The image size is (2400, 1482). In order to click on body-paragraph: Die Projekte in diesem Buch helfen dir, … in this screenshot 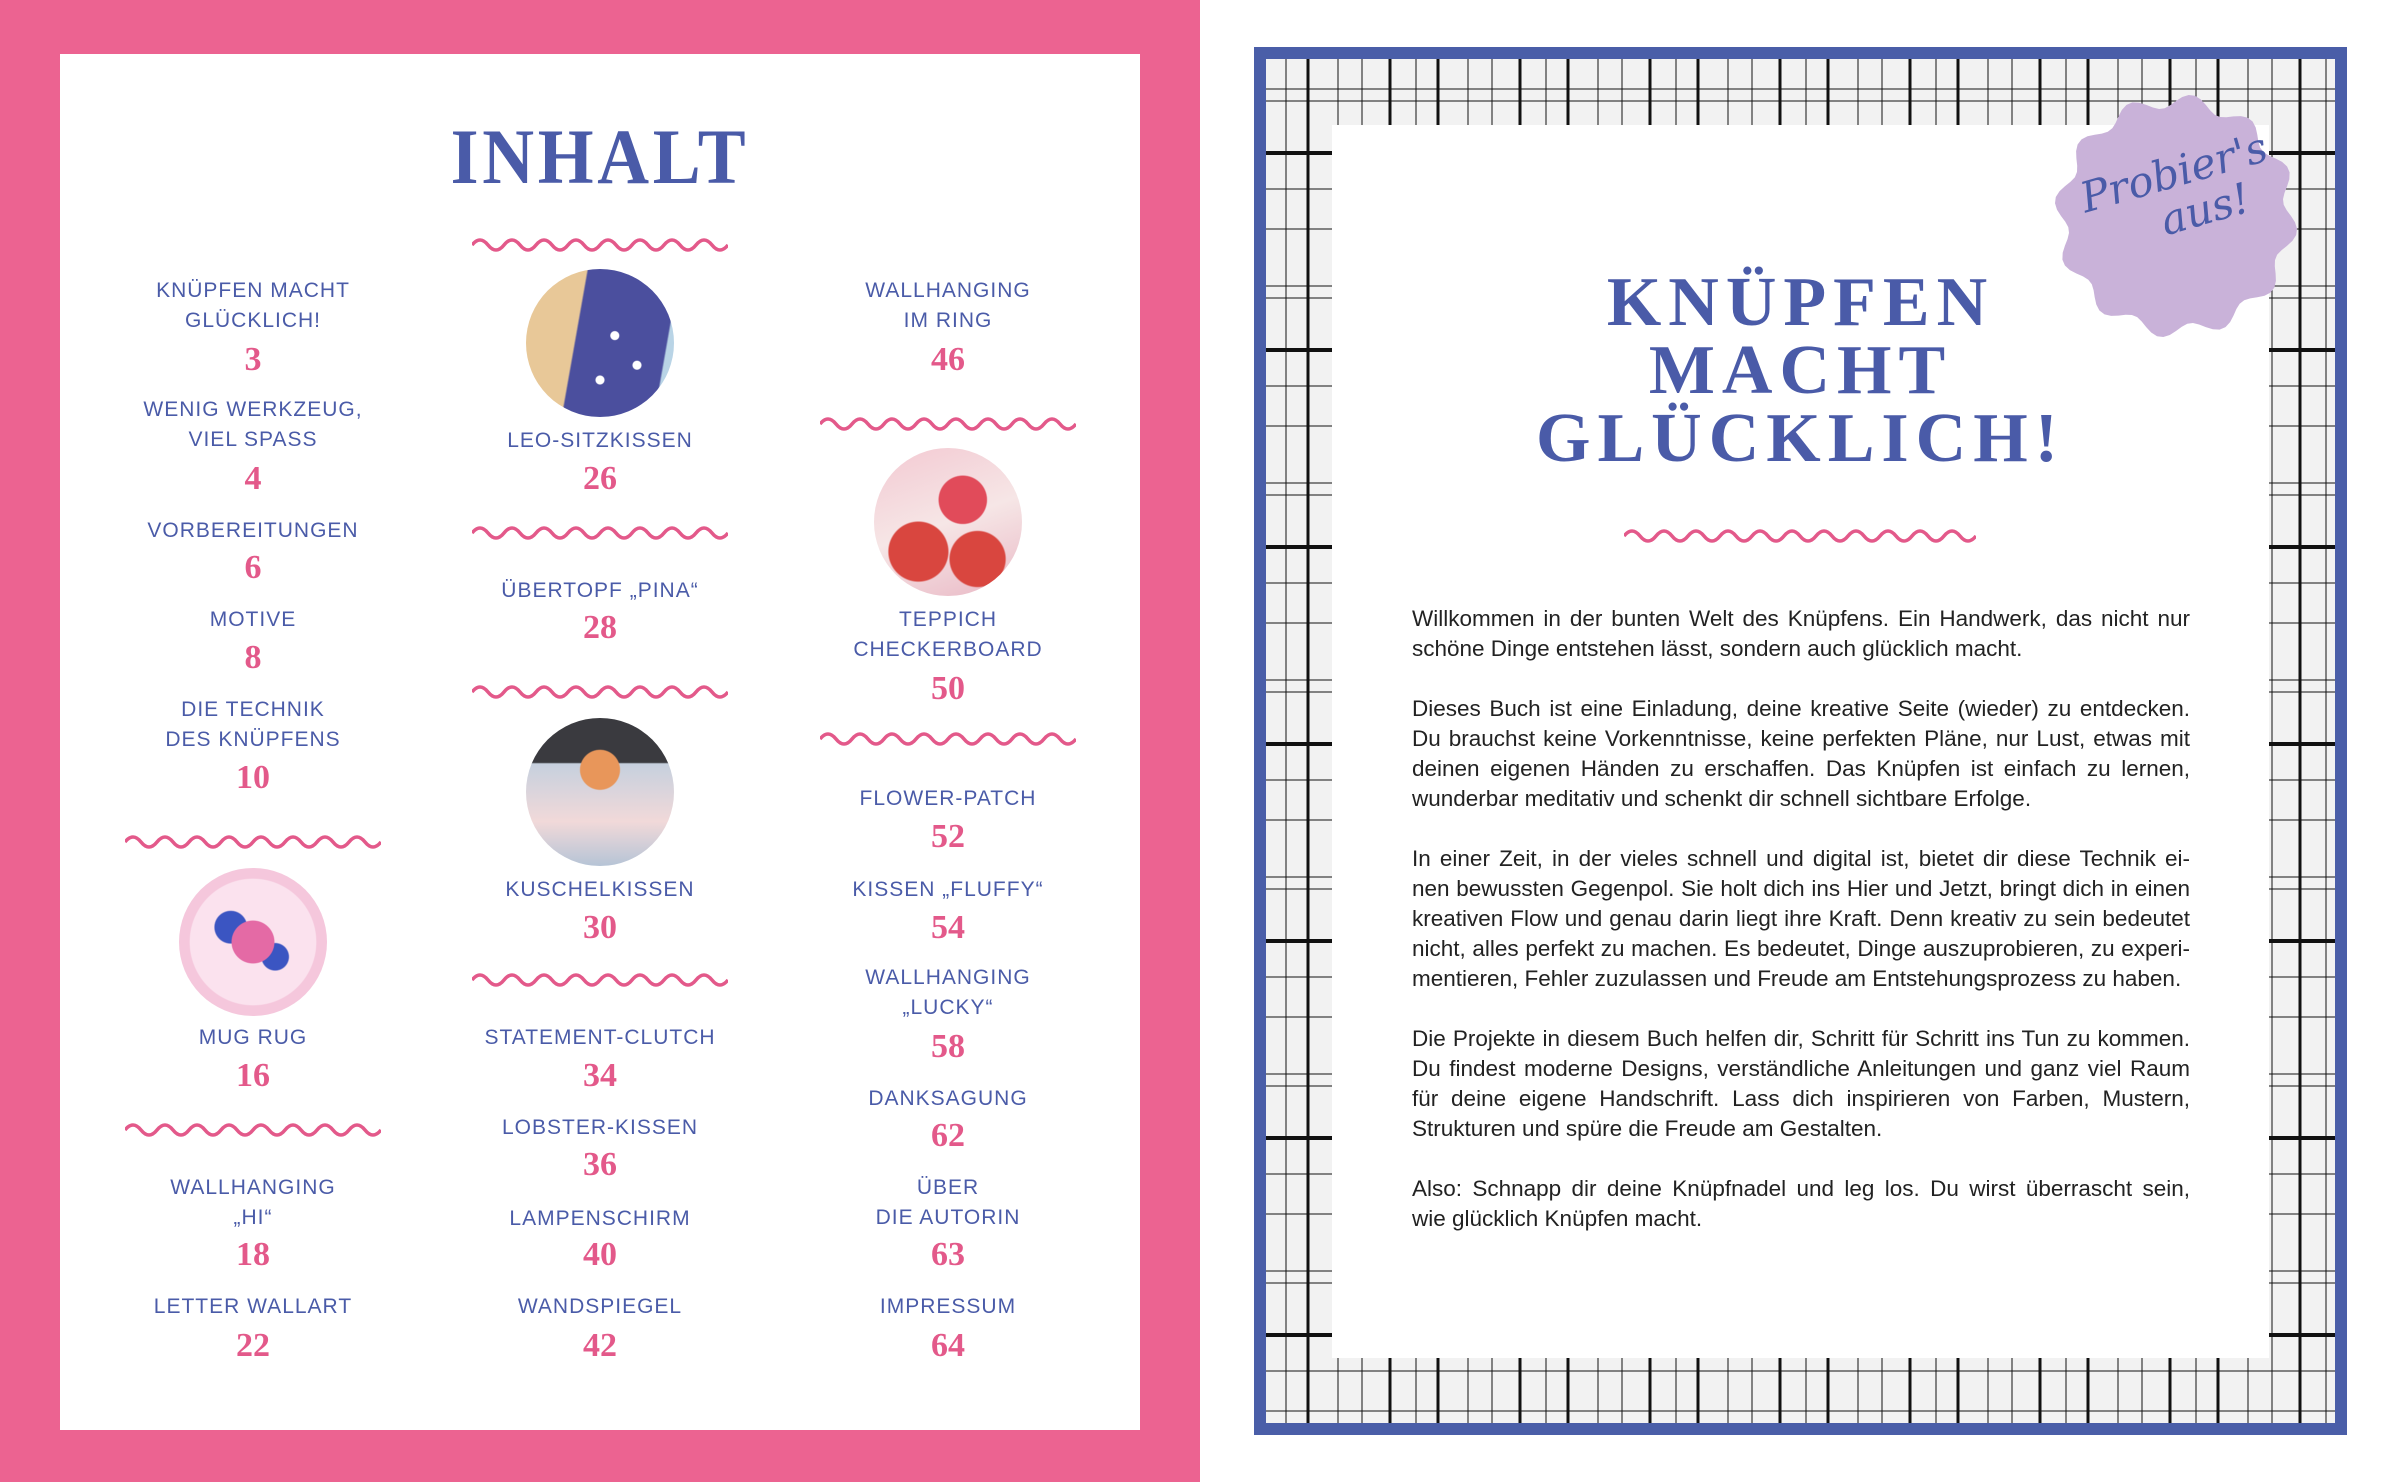, I will do `click(1801, 1084)`.